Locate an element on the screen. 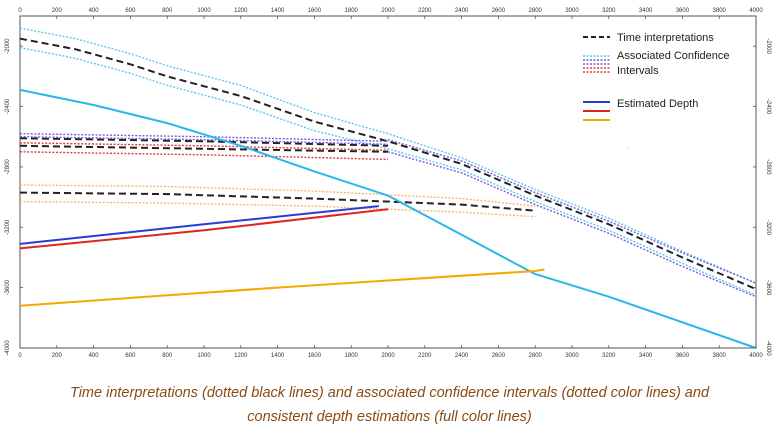 This screenshot has width=779, height=439. x-tick-label-top: 0 is located at coordinates (20, 11).